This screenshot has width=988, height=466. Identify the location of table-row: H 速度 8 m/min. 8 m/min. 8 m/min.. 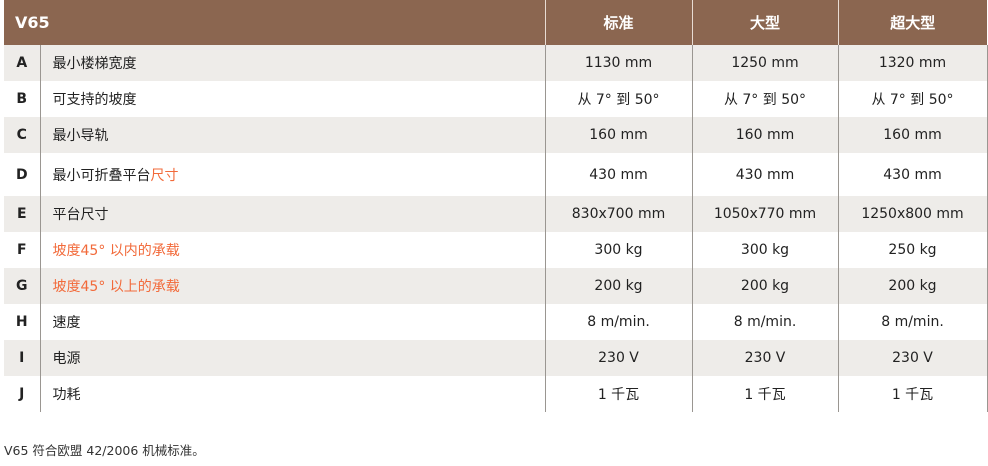
(496, 322).